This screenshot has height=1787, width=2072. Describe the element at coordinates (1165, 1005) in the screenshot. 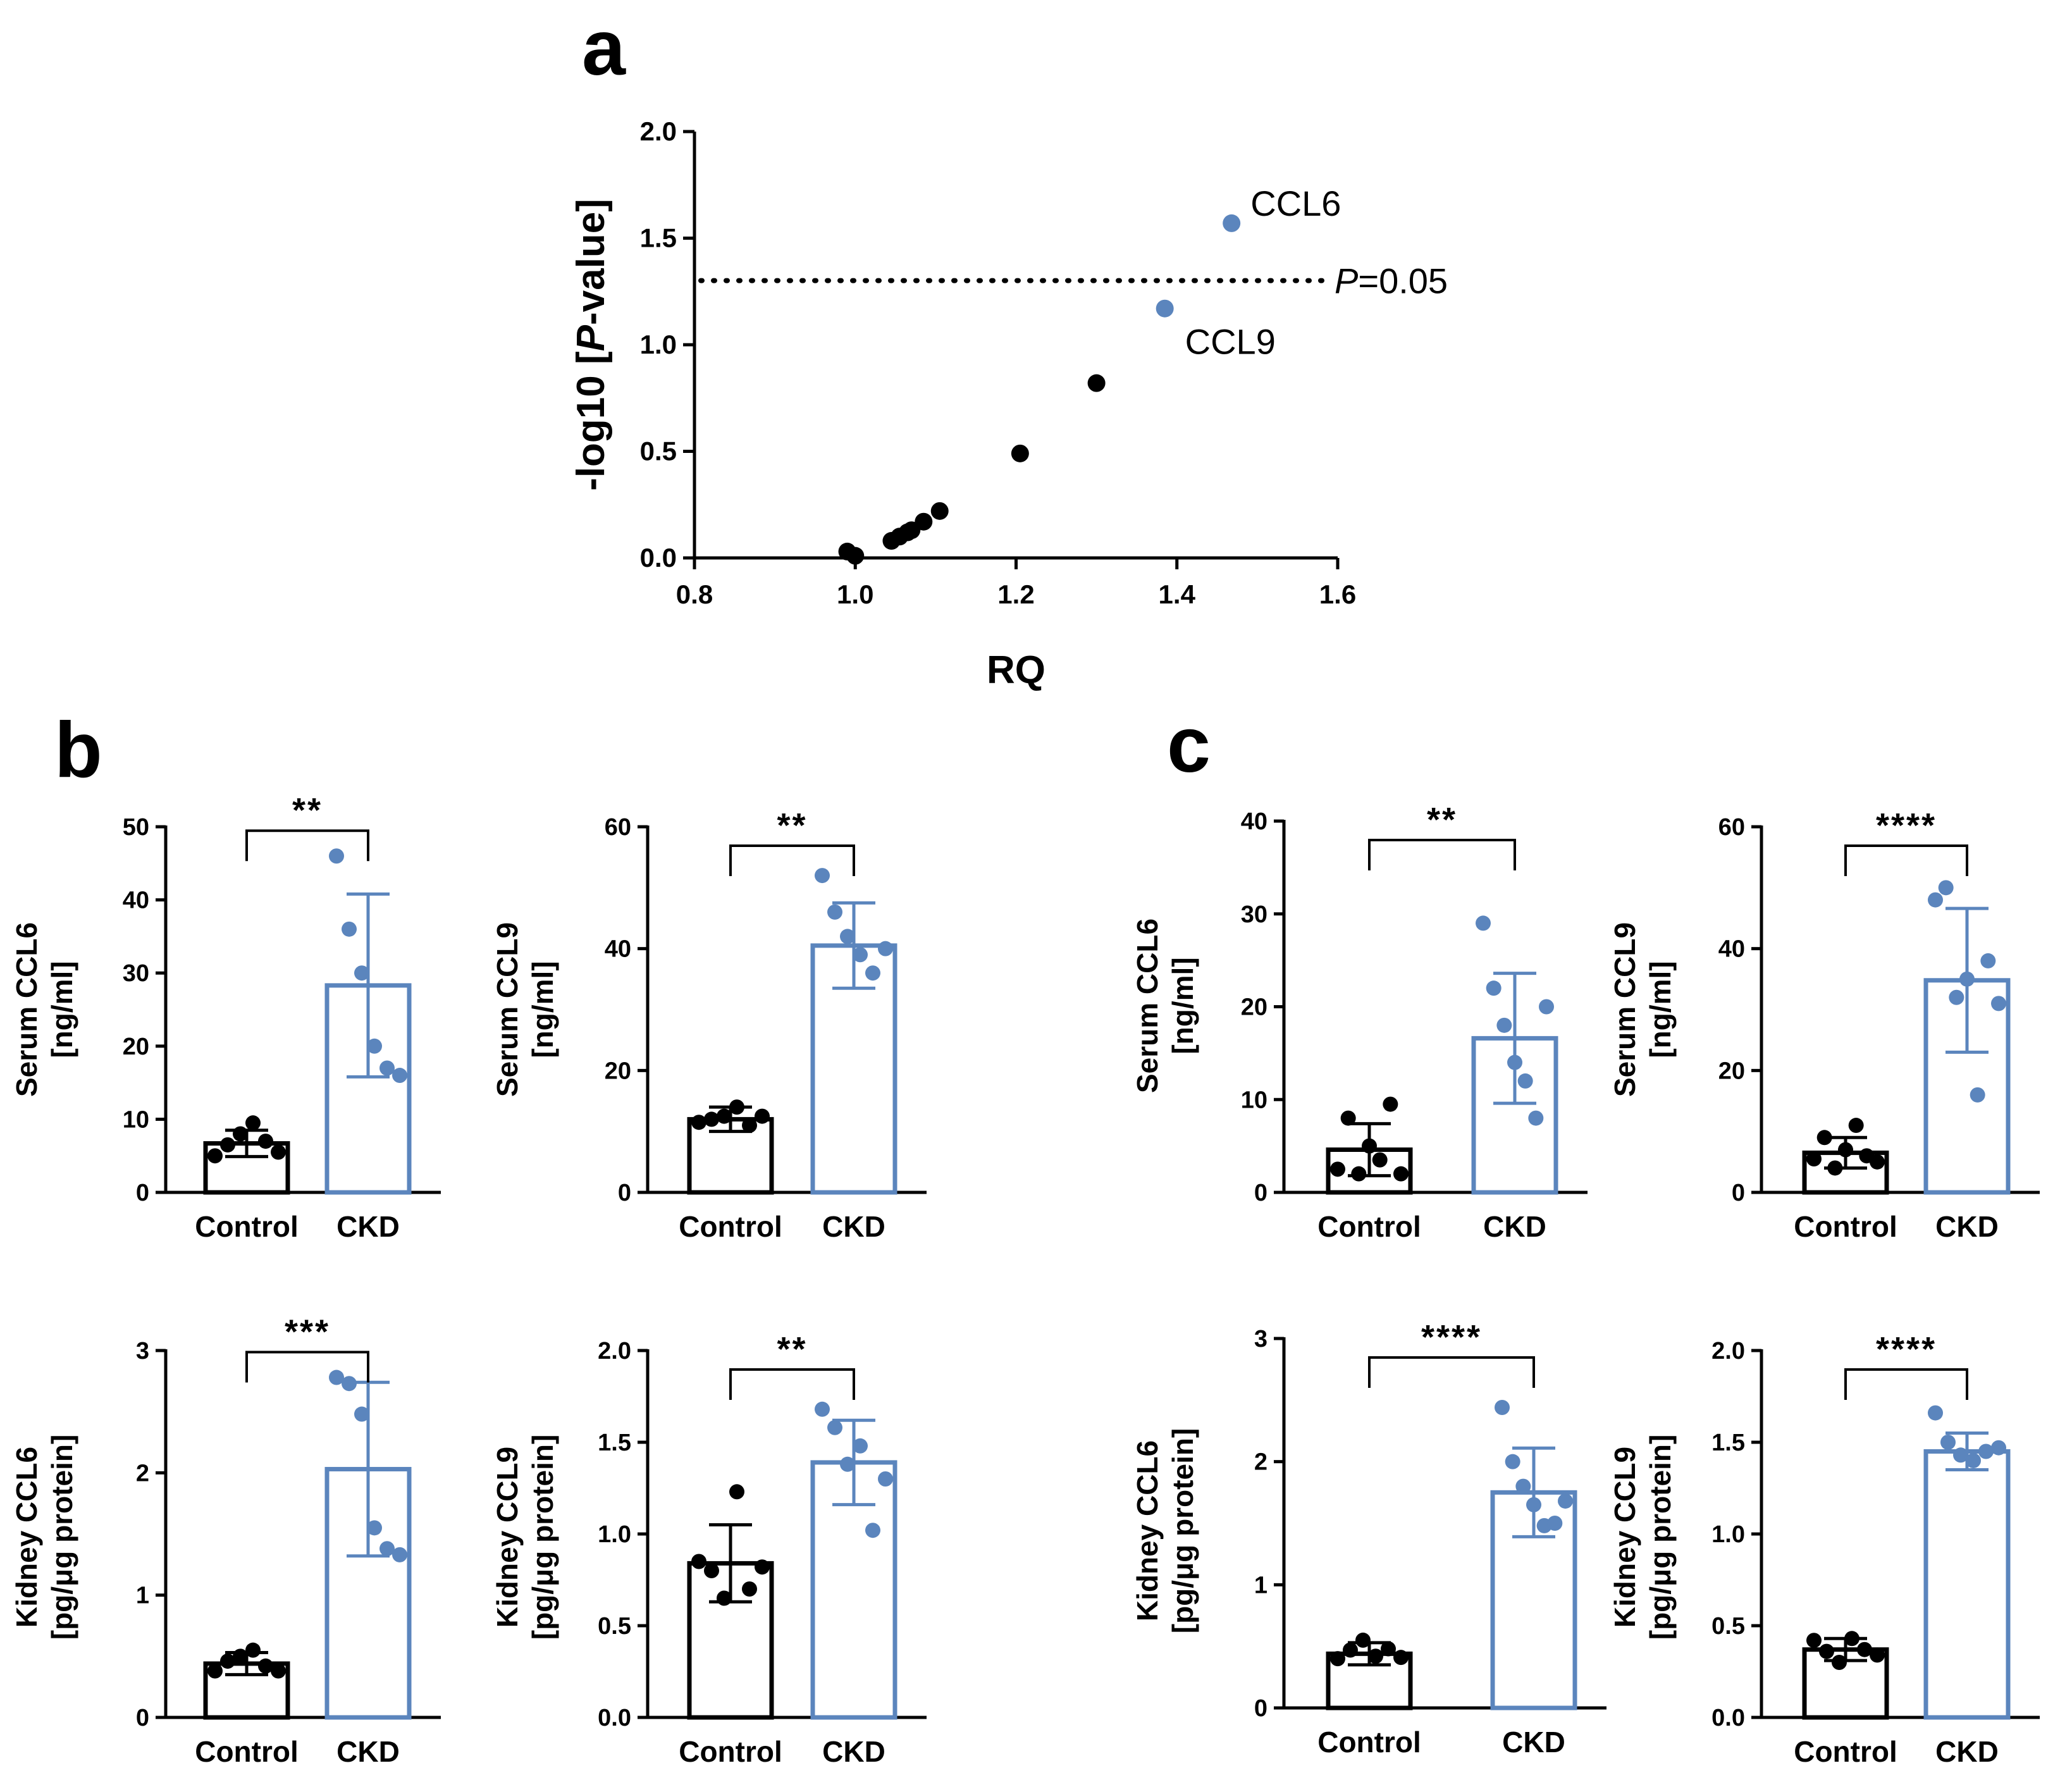

I see `y-axis-title: Serum CCL6[ng/ml]` at that location.